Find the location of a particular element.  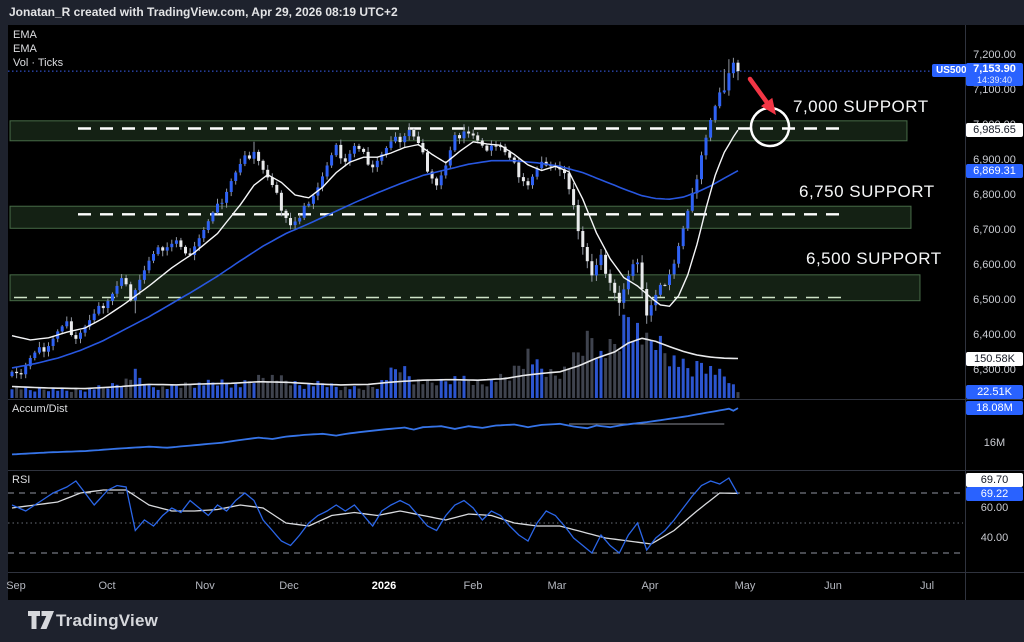

volume-ma-line is located at coordinates (375, 363).